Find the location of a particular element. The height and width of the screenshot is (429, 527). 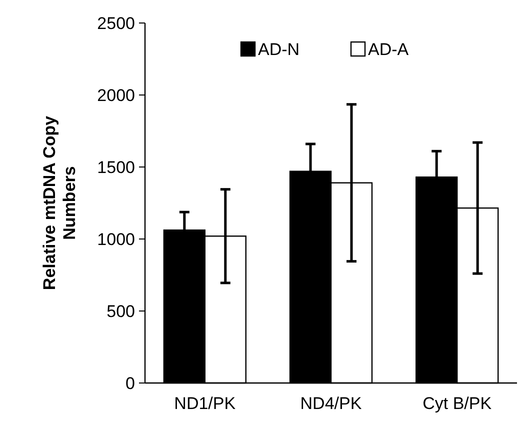

legend-label: AD-N is located at coordinates (279, 49).